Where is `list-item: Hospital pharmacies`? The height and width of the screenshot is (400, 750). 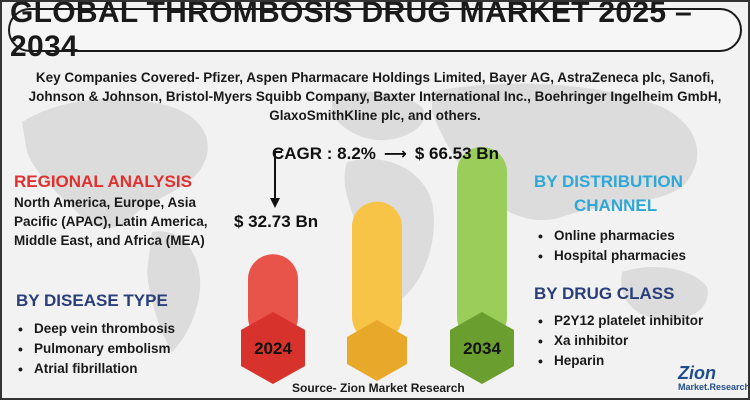
list-item: Hospital pharmacies is located at coordinates (611, 256).